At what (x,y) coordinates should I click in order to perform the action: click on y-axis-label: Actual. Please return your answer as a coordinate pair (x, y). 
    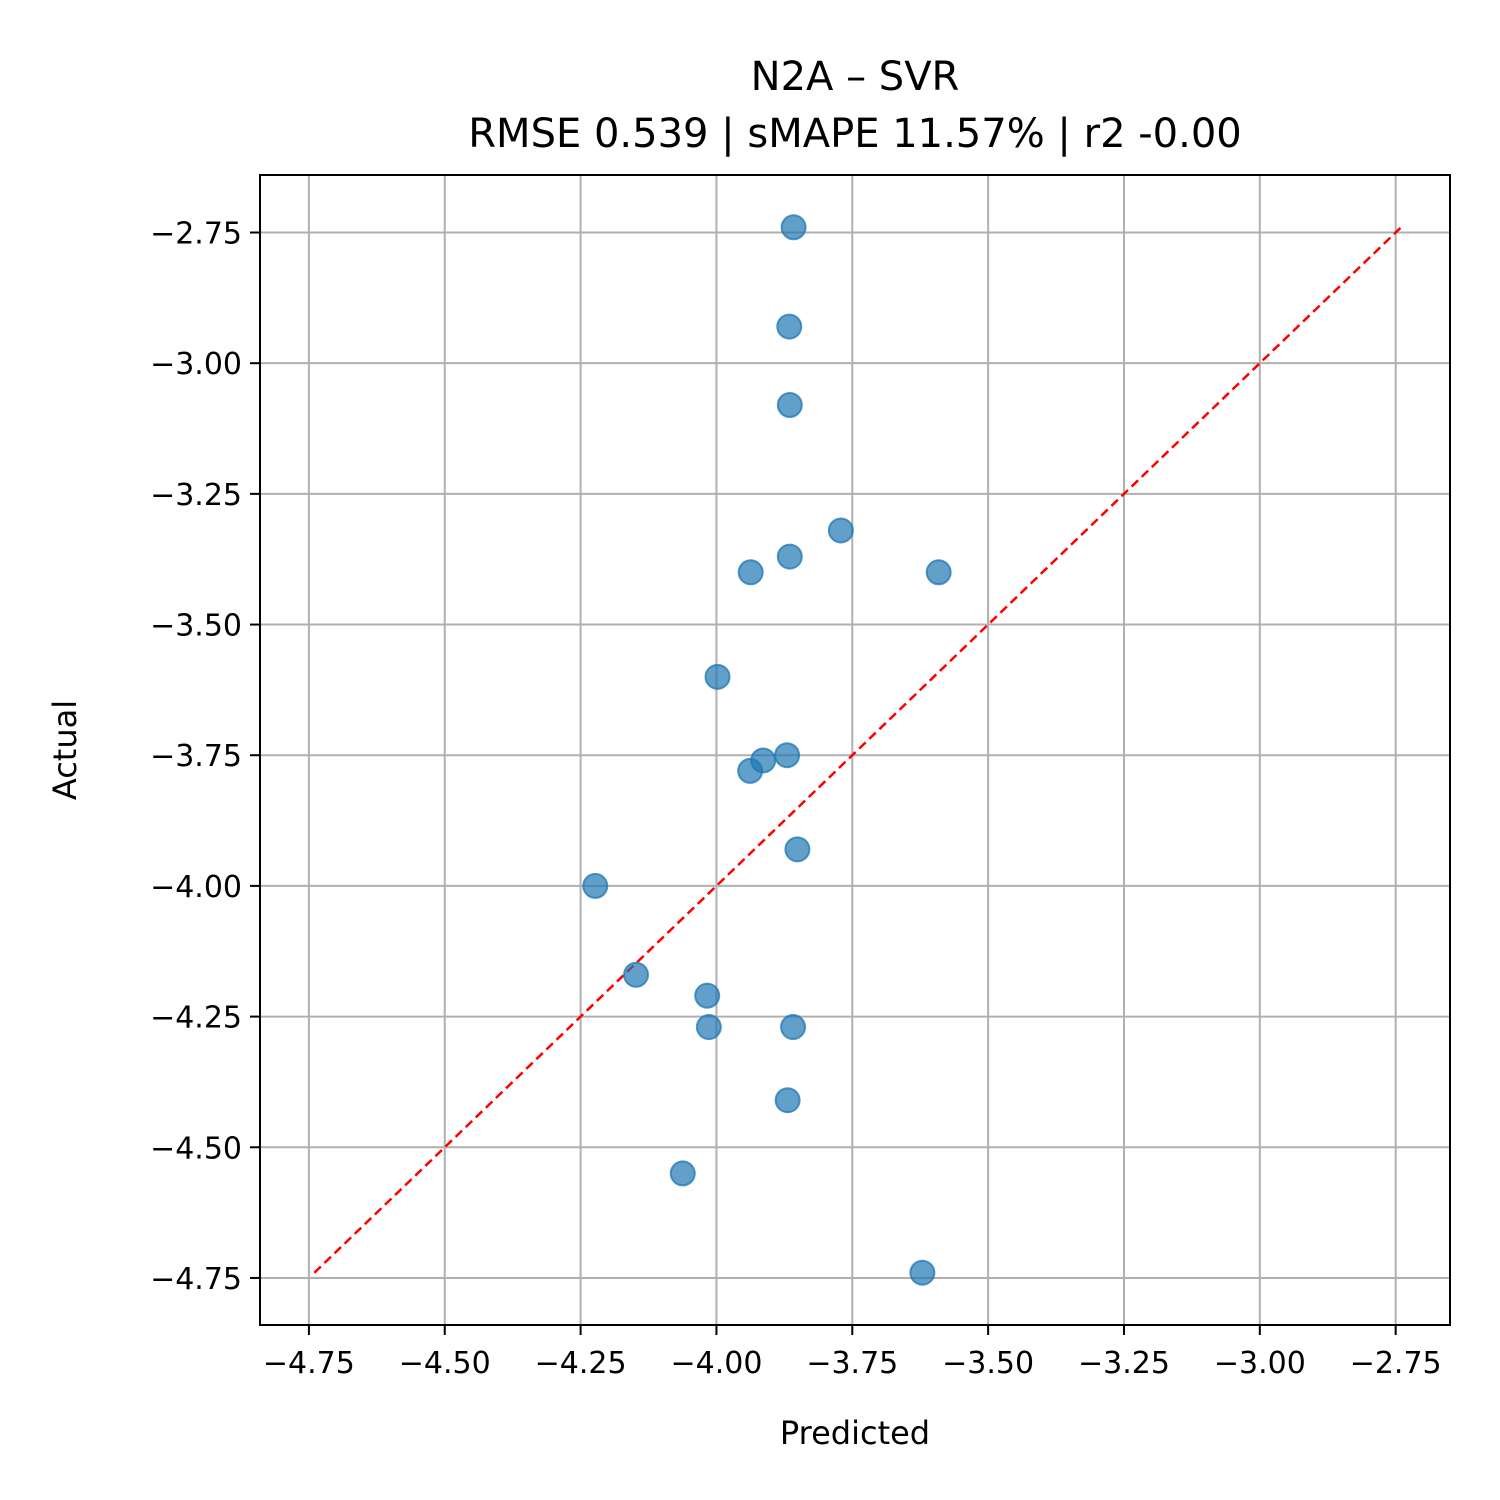
    Looking at the image, I should click on (65, 750).